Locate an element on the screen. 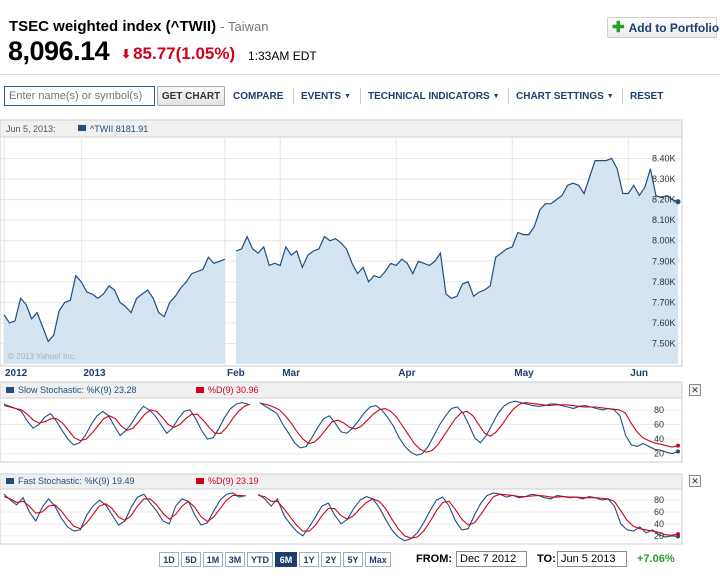 The image size is (720, 576). fast-d-legend: %D(9) 23.19 is located at coordinates (233, 481).